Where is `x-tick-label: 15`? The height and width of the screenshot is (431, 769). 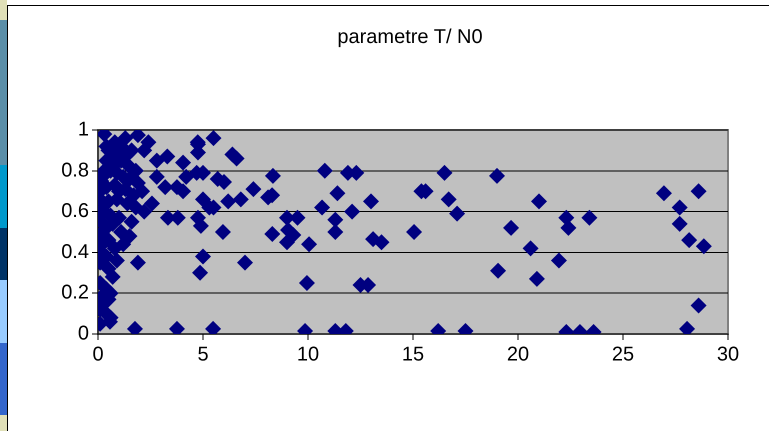 x-tick-label: 15 is located at coordinates (413, 355).